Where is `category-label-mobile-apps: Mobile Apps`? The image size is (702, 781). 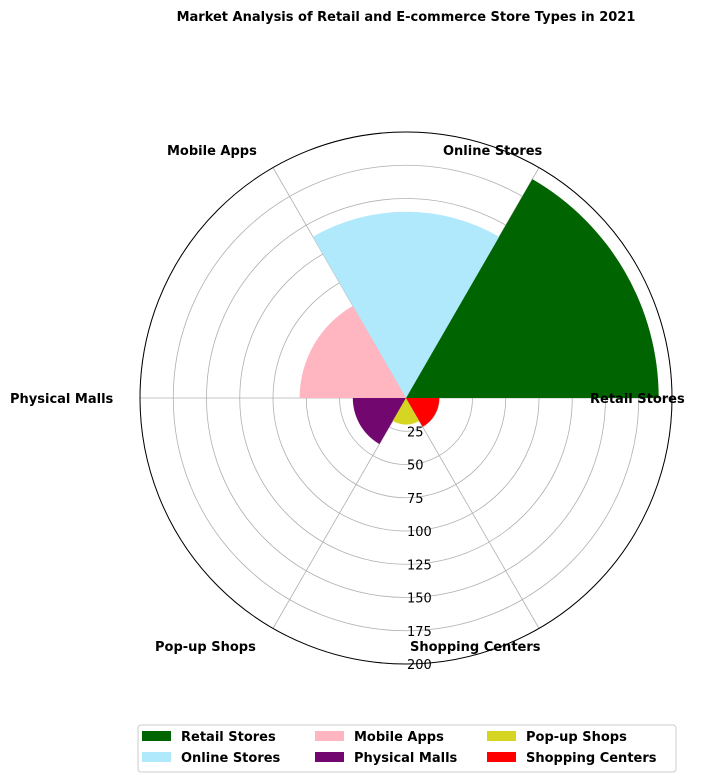 category-label-mobile-apps: Mobile Apps is located at coordinates (212, 151).